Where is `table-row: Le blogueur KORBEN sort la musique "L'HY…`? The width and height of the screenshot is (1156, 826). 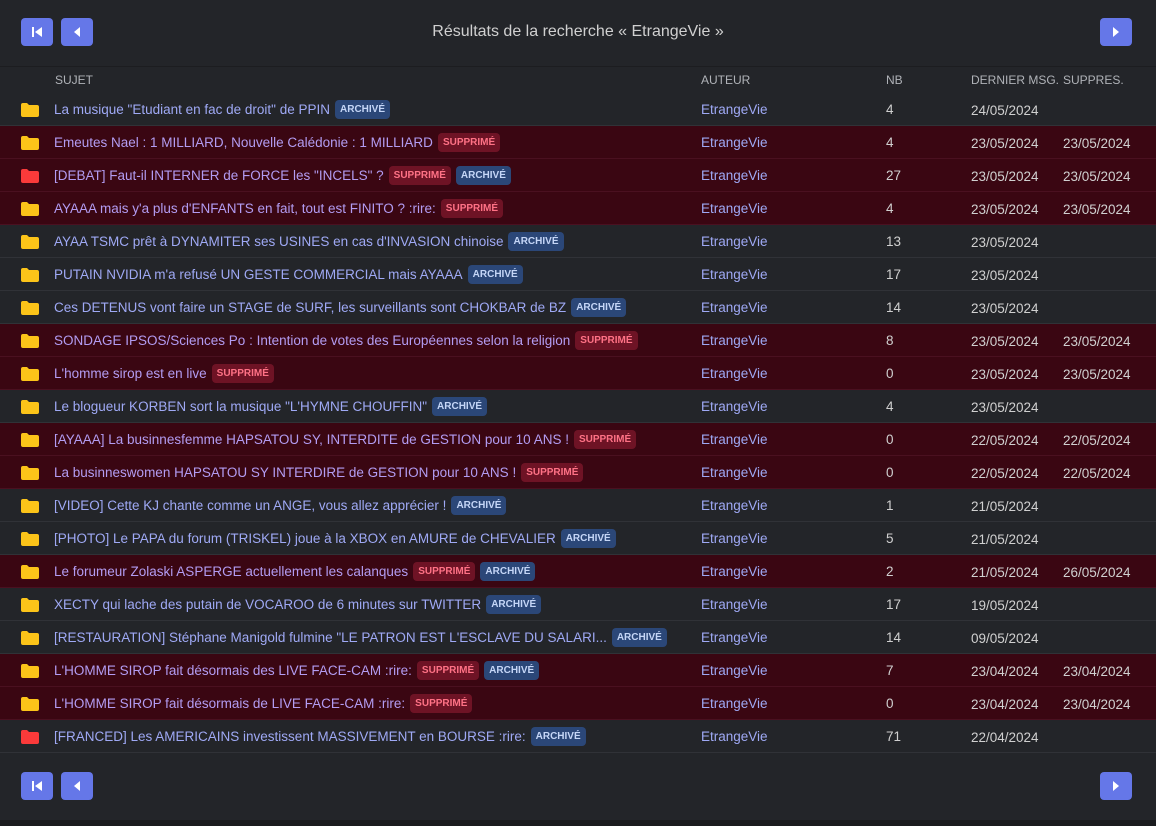
table-row: Le blogueur KORBEN sort la musique "L'HY… is located at coordinates (578, 406).